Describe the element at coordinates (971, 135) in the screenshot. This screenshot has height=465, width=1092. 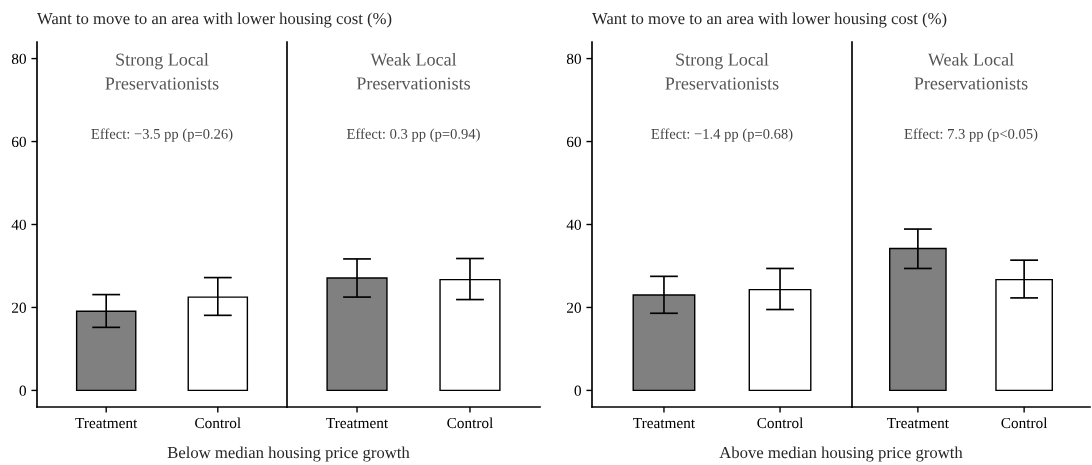
I see `annotation: Effect: 7.3 pp (p<0.05)` at that location.